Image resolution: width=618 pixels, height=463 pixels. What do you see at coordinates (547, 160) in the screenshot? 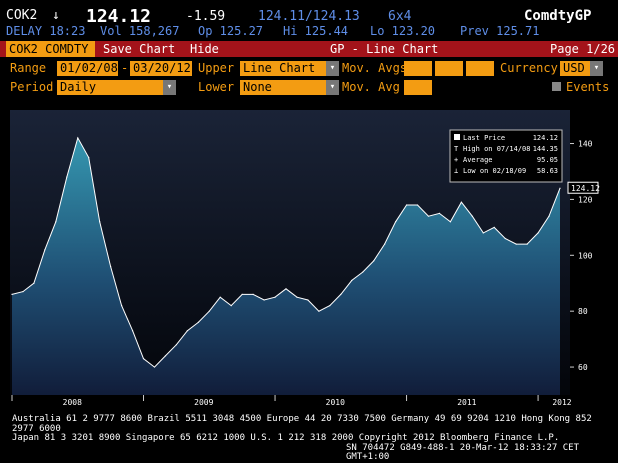
I see `legend-average-value: 95.05` at bounding box center [547, 160].